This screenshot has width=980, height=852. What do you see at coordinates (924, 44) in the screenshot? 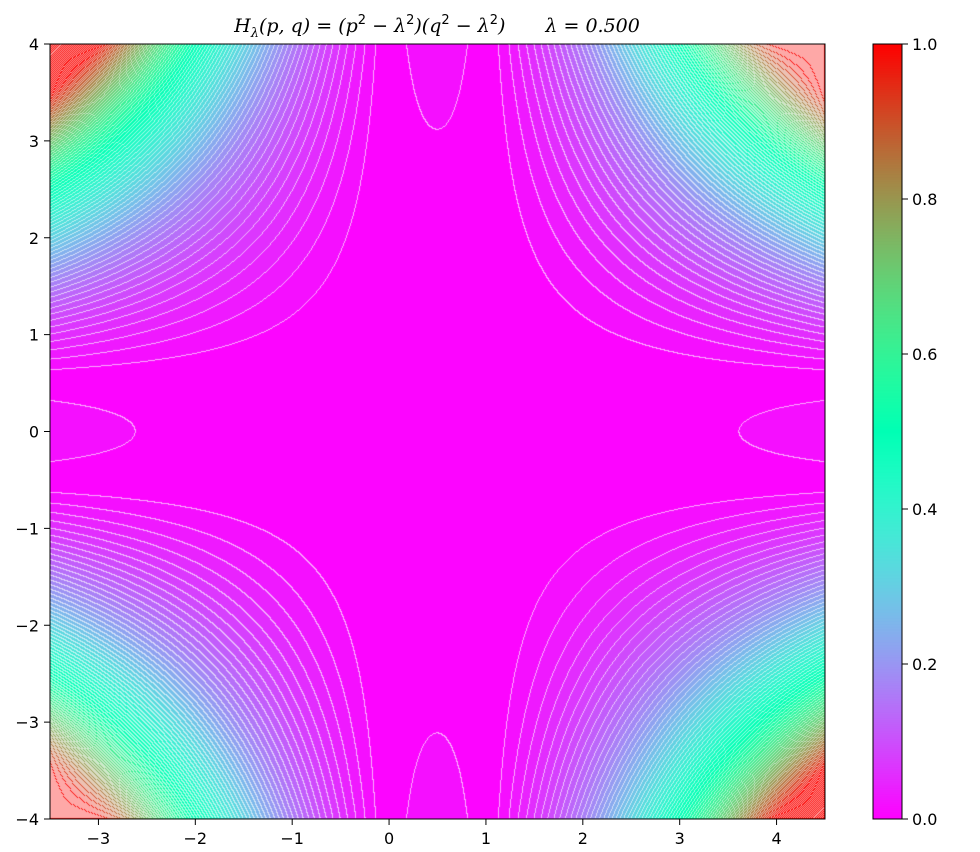
I see `colorbar-tick-label: 1.0` at bounding box center [924, 44].